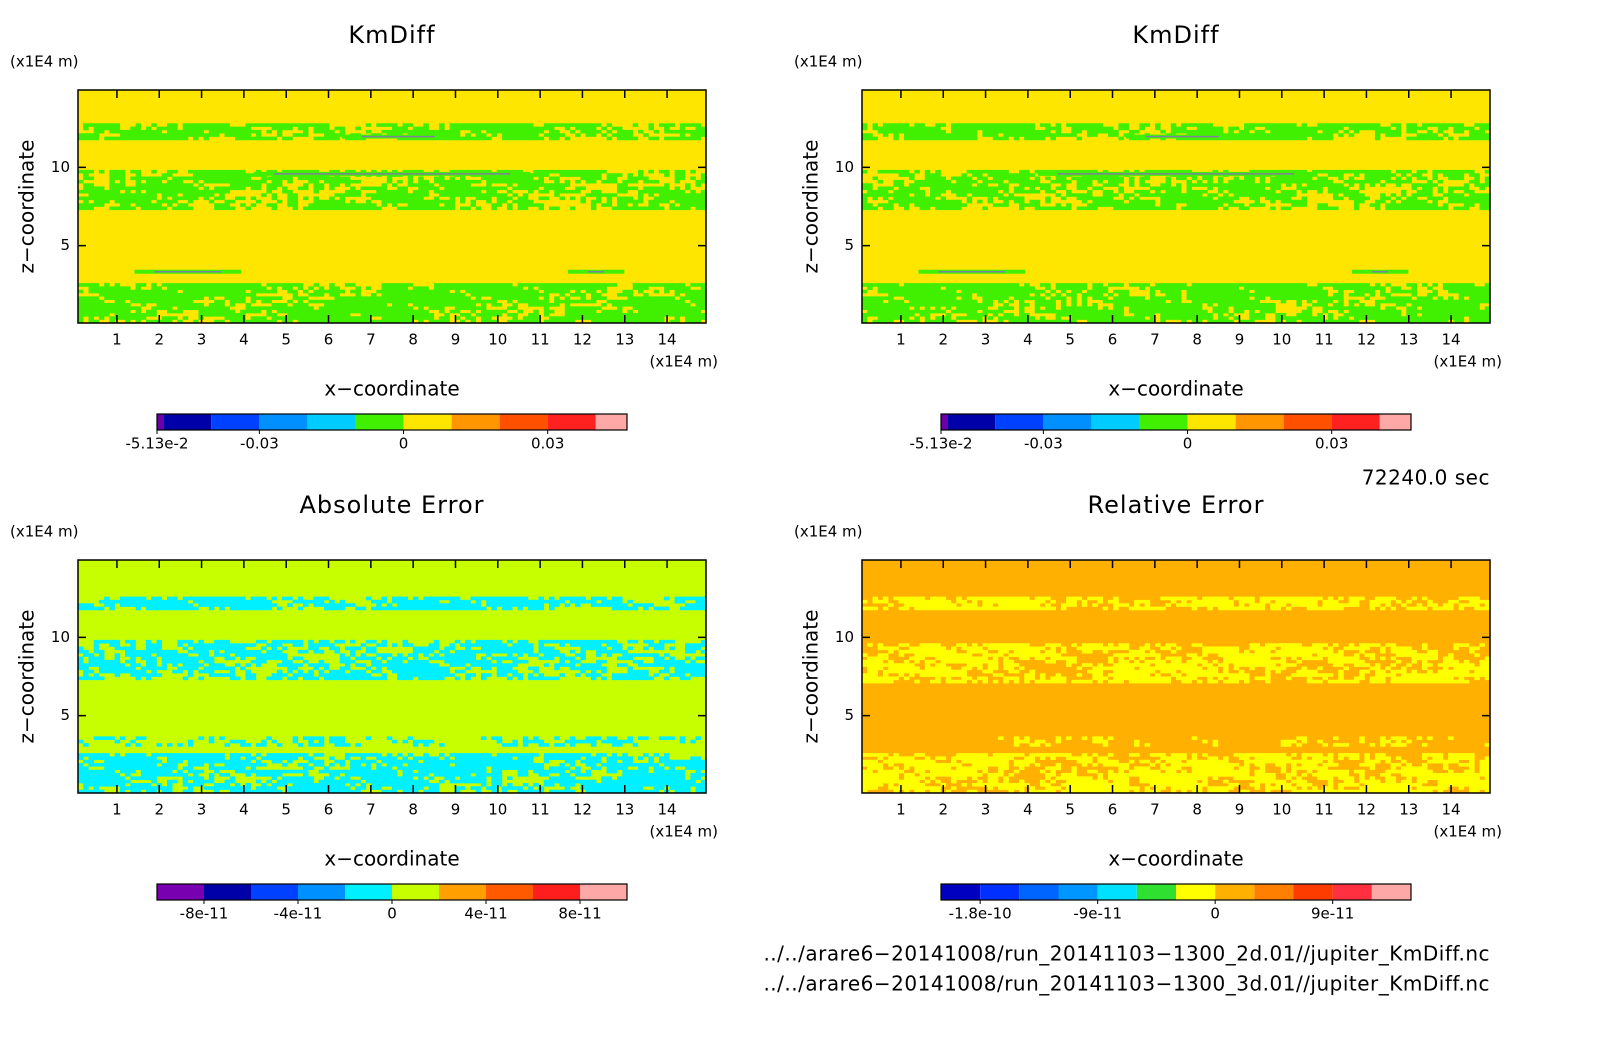  I want to click on colorbar-tick-label: 0.03, so click(1331, 444).